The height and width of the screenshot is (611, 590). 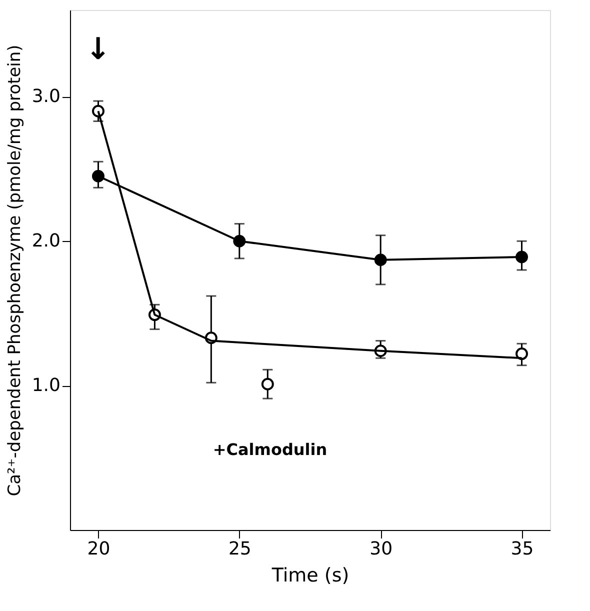 What do you see at coordinates (46, 97) in the screenshot?
I see `y-tick-label: 3.0` at bounding box center [46, 97].